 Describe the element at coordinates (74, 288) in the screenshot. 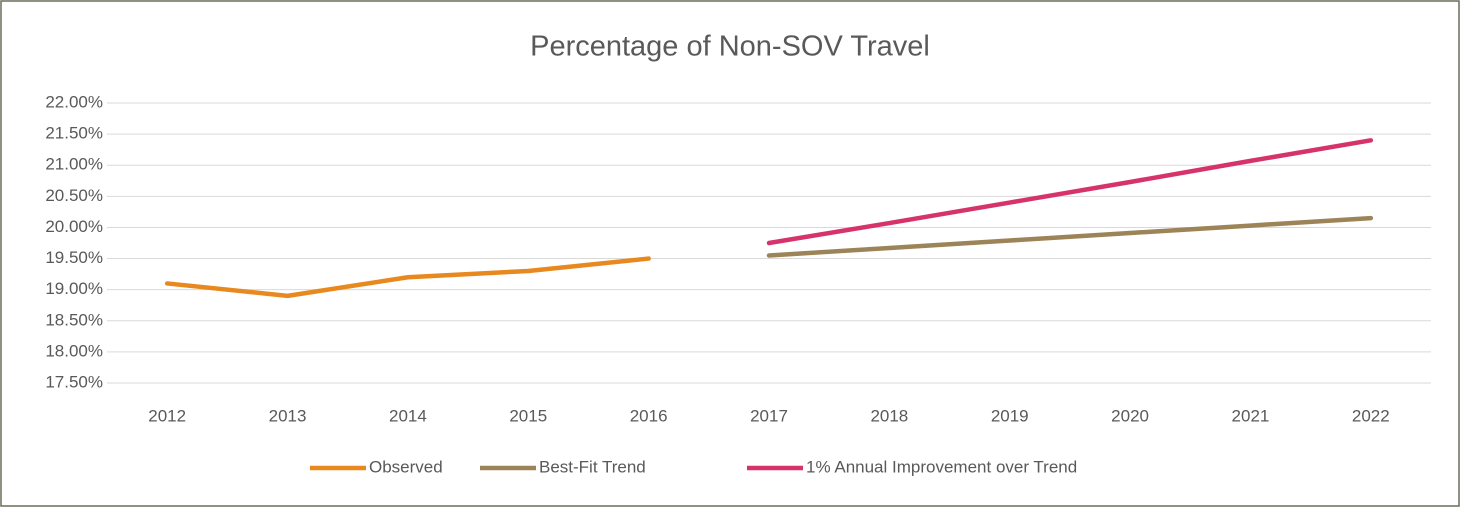

I see `y-tick-label: 19.00%` at that location.